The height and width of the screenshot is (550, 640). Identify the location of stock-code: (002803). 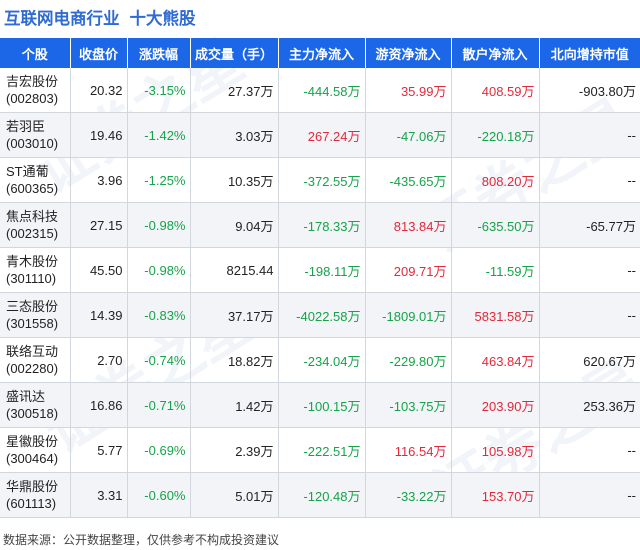
(32, 98).